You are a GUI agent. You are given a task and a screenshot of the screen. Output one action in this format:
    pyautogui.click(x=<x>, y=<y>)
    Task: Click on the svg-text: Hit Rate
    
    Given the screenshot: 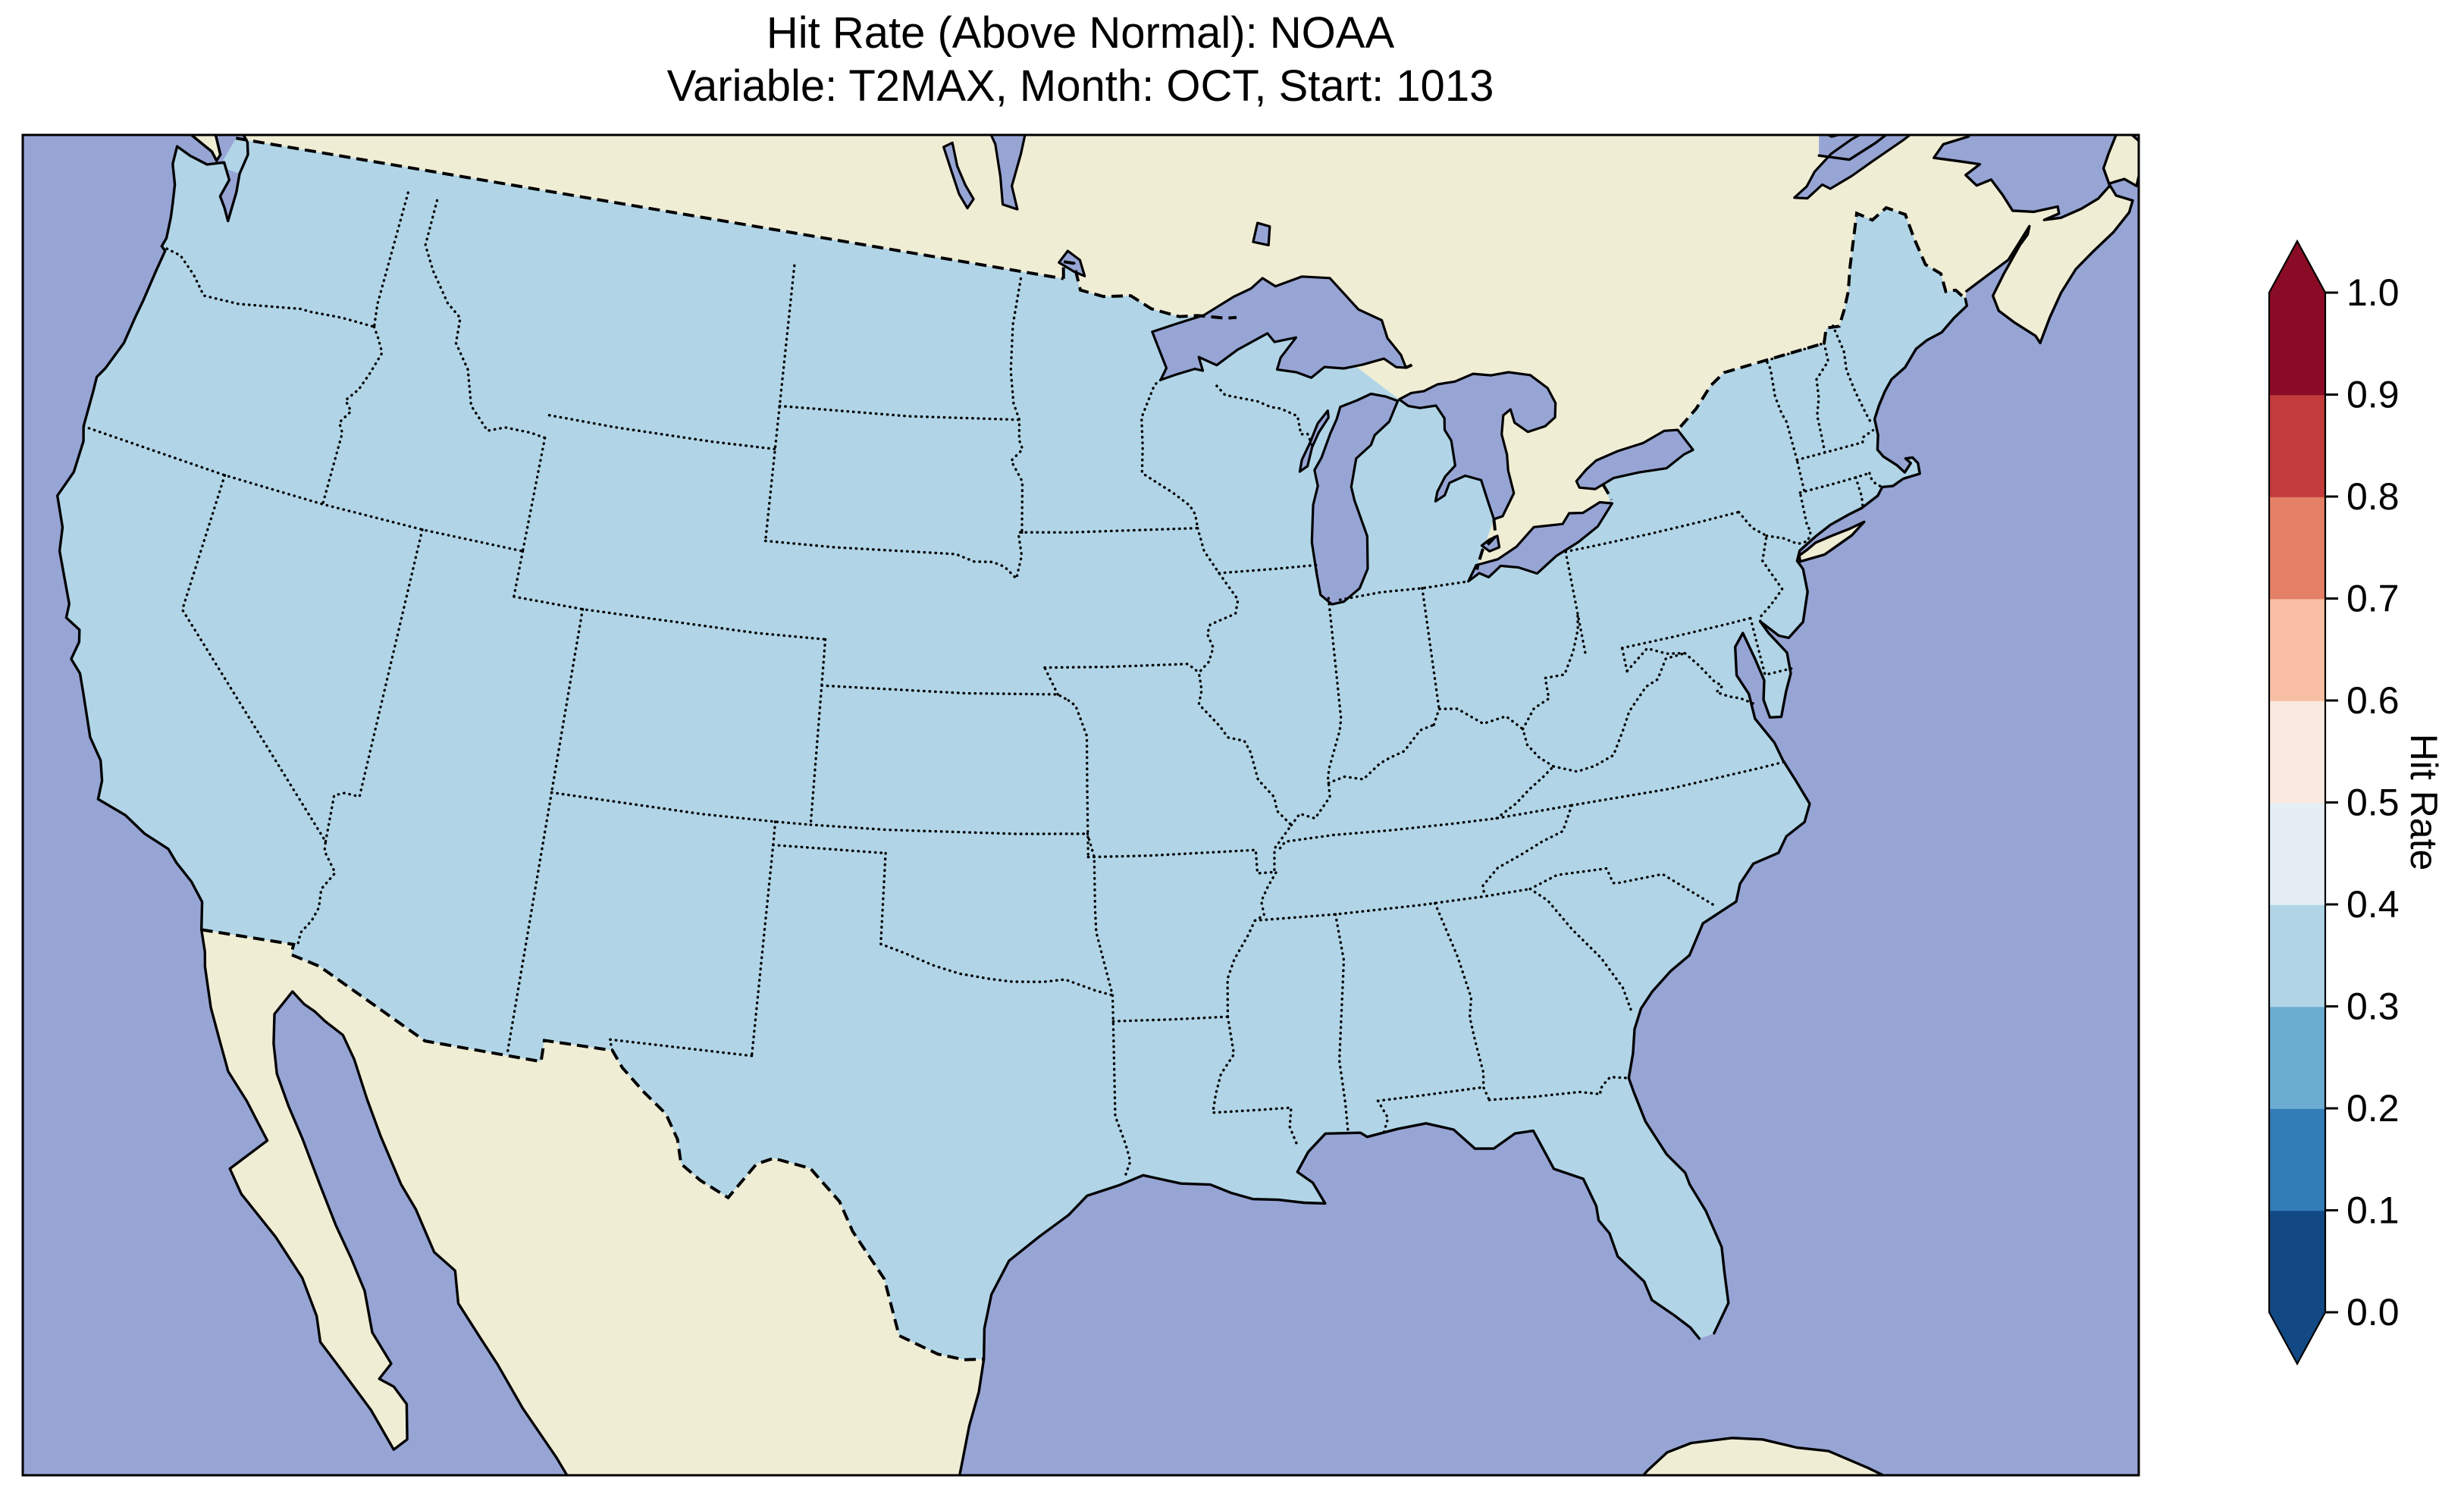 What is the action you would take?
    pyautogui.click(x=2424, y=802)
    